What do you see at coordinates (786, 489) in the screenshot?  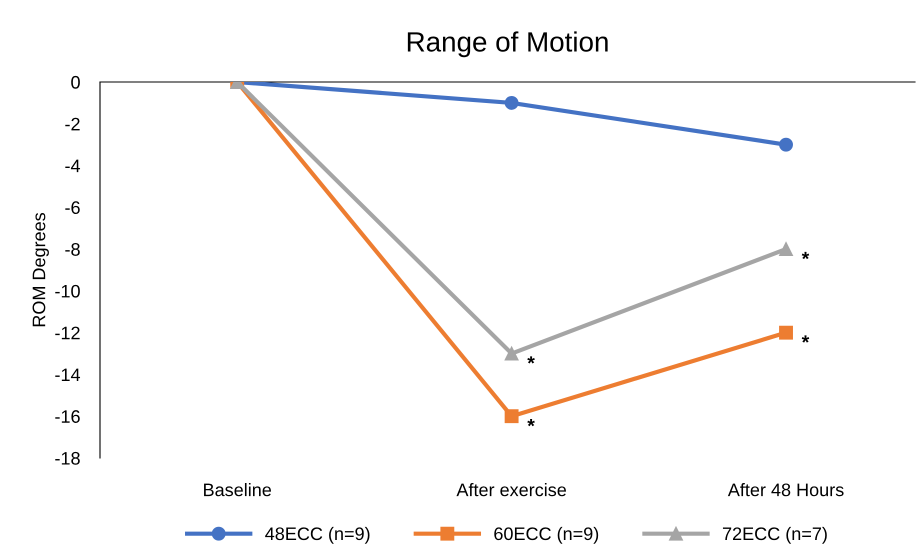 I see `x-tick-label: After 48 Hours` at bounding box center [786, 489].